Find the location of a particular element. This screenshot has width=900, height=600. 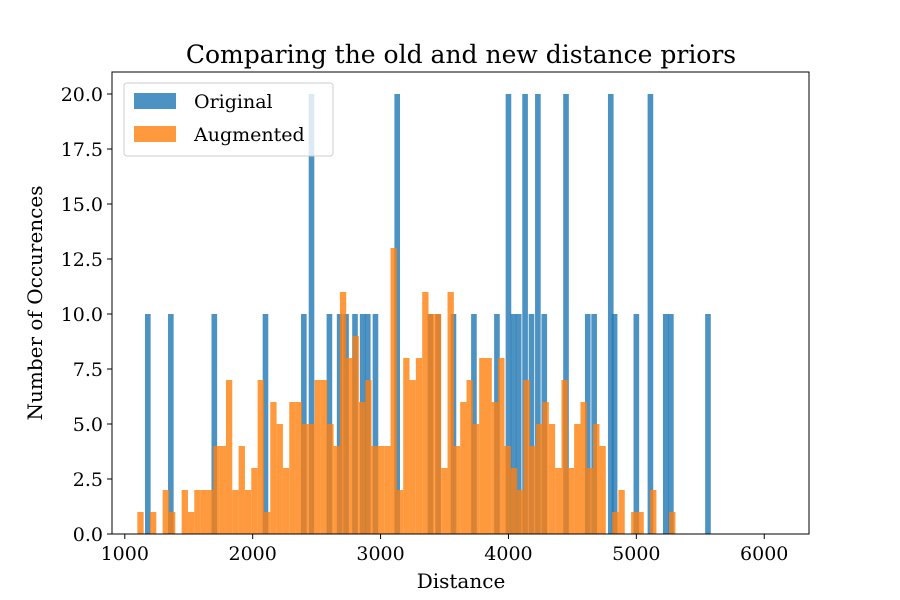

legend-label-augmented: Augmented is located at coordinates (249, 135).